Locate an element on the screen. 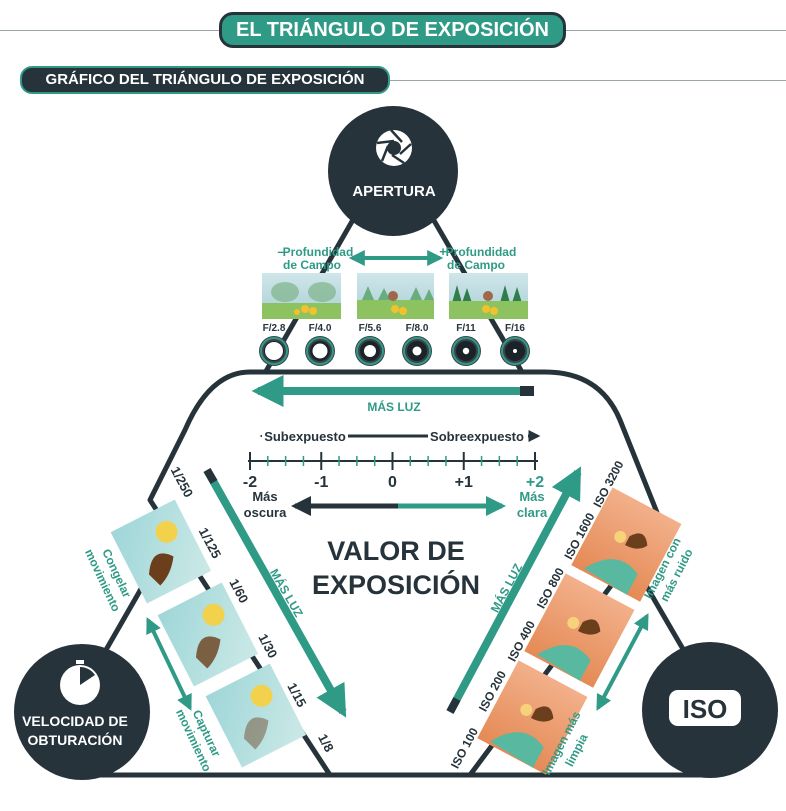 This screenshot has height=811, width=786. iso-photo-noisy is located at coordinates (626, 544).